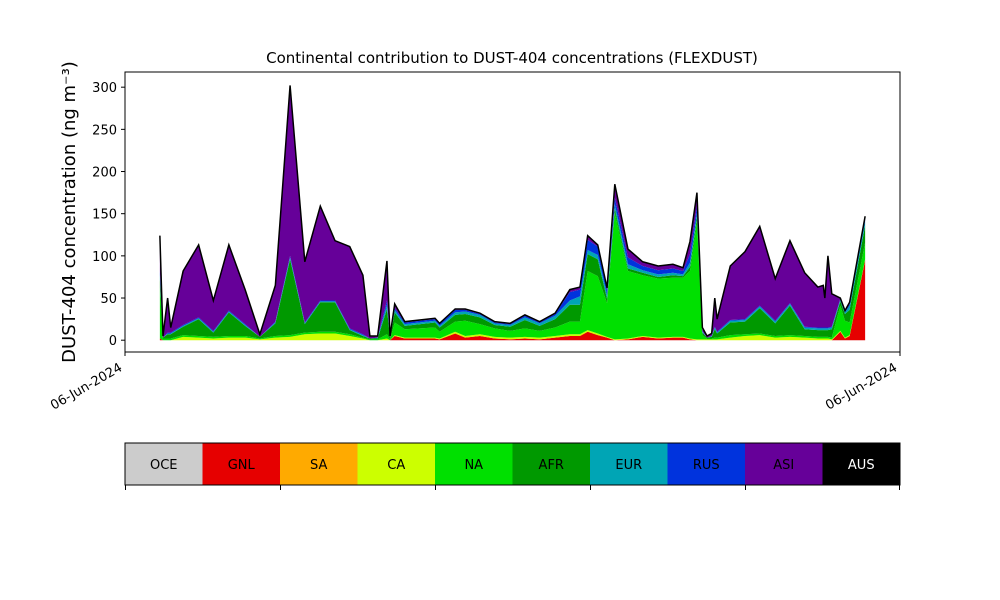 This screenshot has width=1000, height=600. I want to click on legend-label: NA, so click(473, 465).